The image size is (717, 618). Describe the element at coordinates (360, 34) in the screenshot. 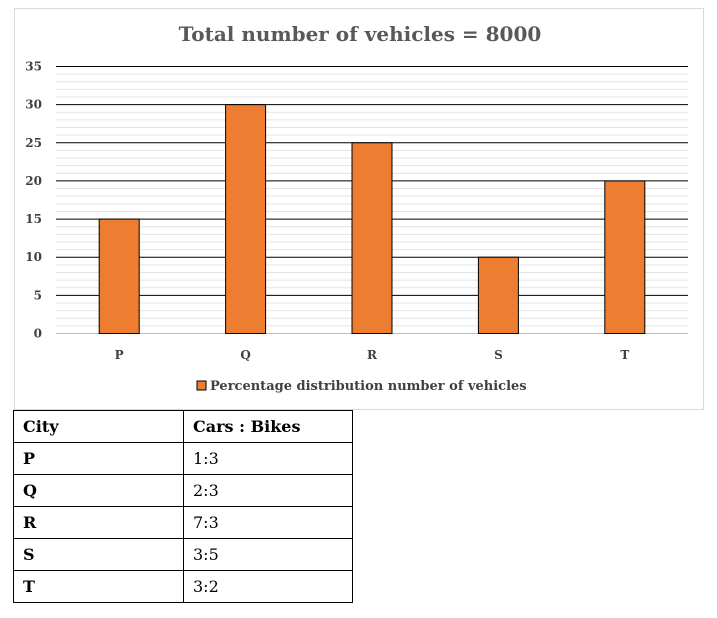

I see `chart-title: Total number of vehicles = 8000` at that location.